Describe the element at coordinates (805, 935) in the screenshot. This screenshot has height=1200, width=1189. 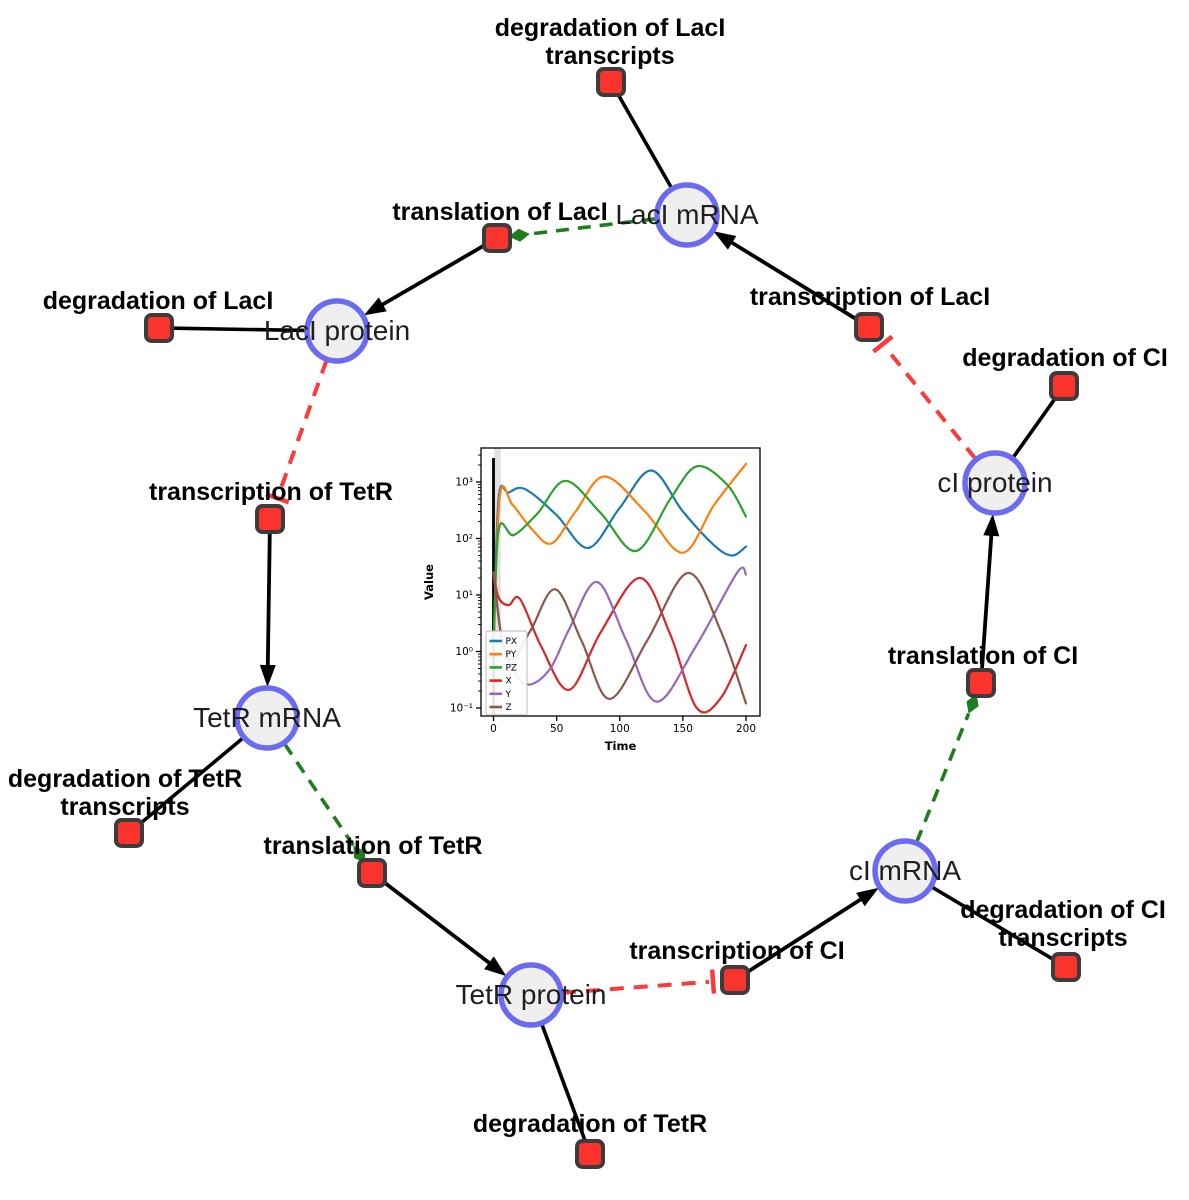
I see `edge-txn-ci-ci-mrna` at that location.